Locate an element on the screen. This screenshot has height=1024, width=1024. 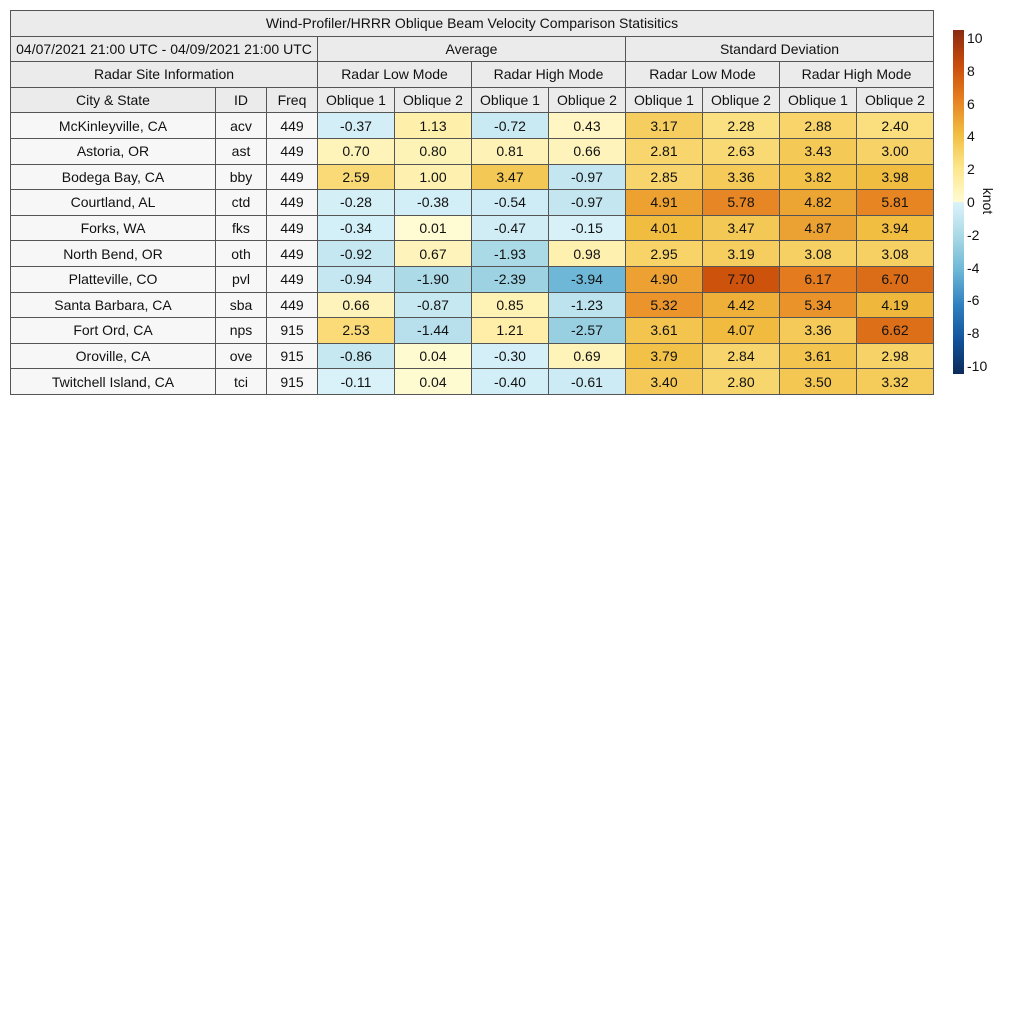
value-cell: 3.19 is located at coordinates (741, 253).